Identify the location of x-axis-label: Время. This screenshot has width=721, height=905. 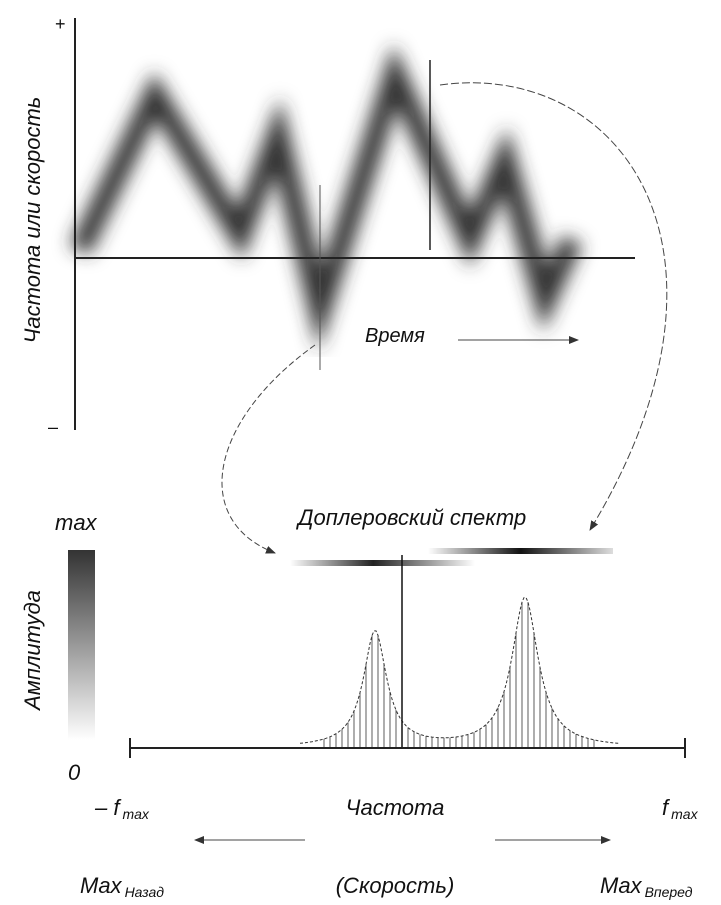
(395, 336).